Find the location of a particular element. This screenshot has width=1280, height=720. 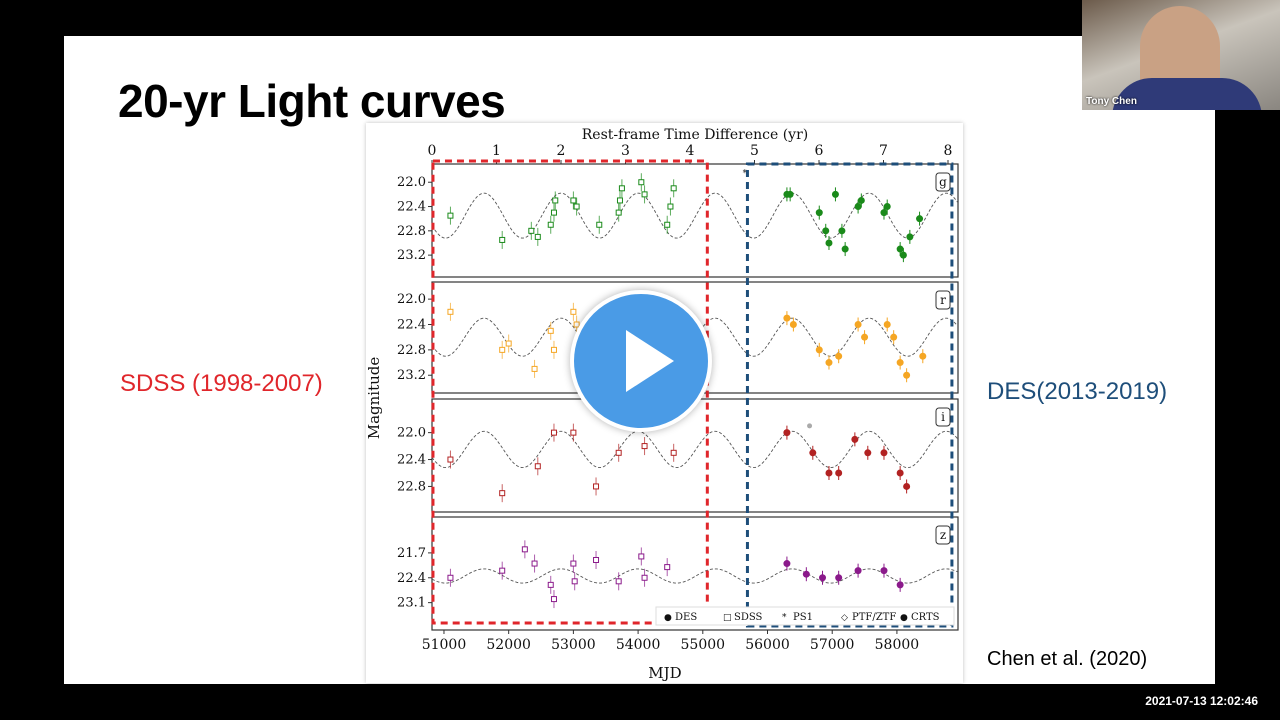

ps1-point: * is located at coordinates (745, 174).